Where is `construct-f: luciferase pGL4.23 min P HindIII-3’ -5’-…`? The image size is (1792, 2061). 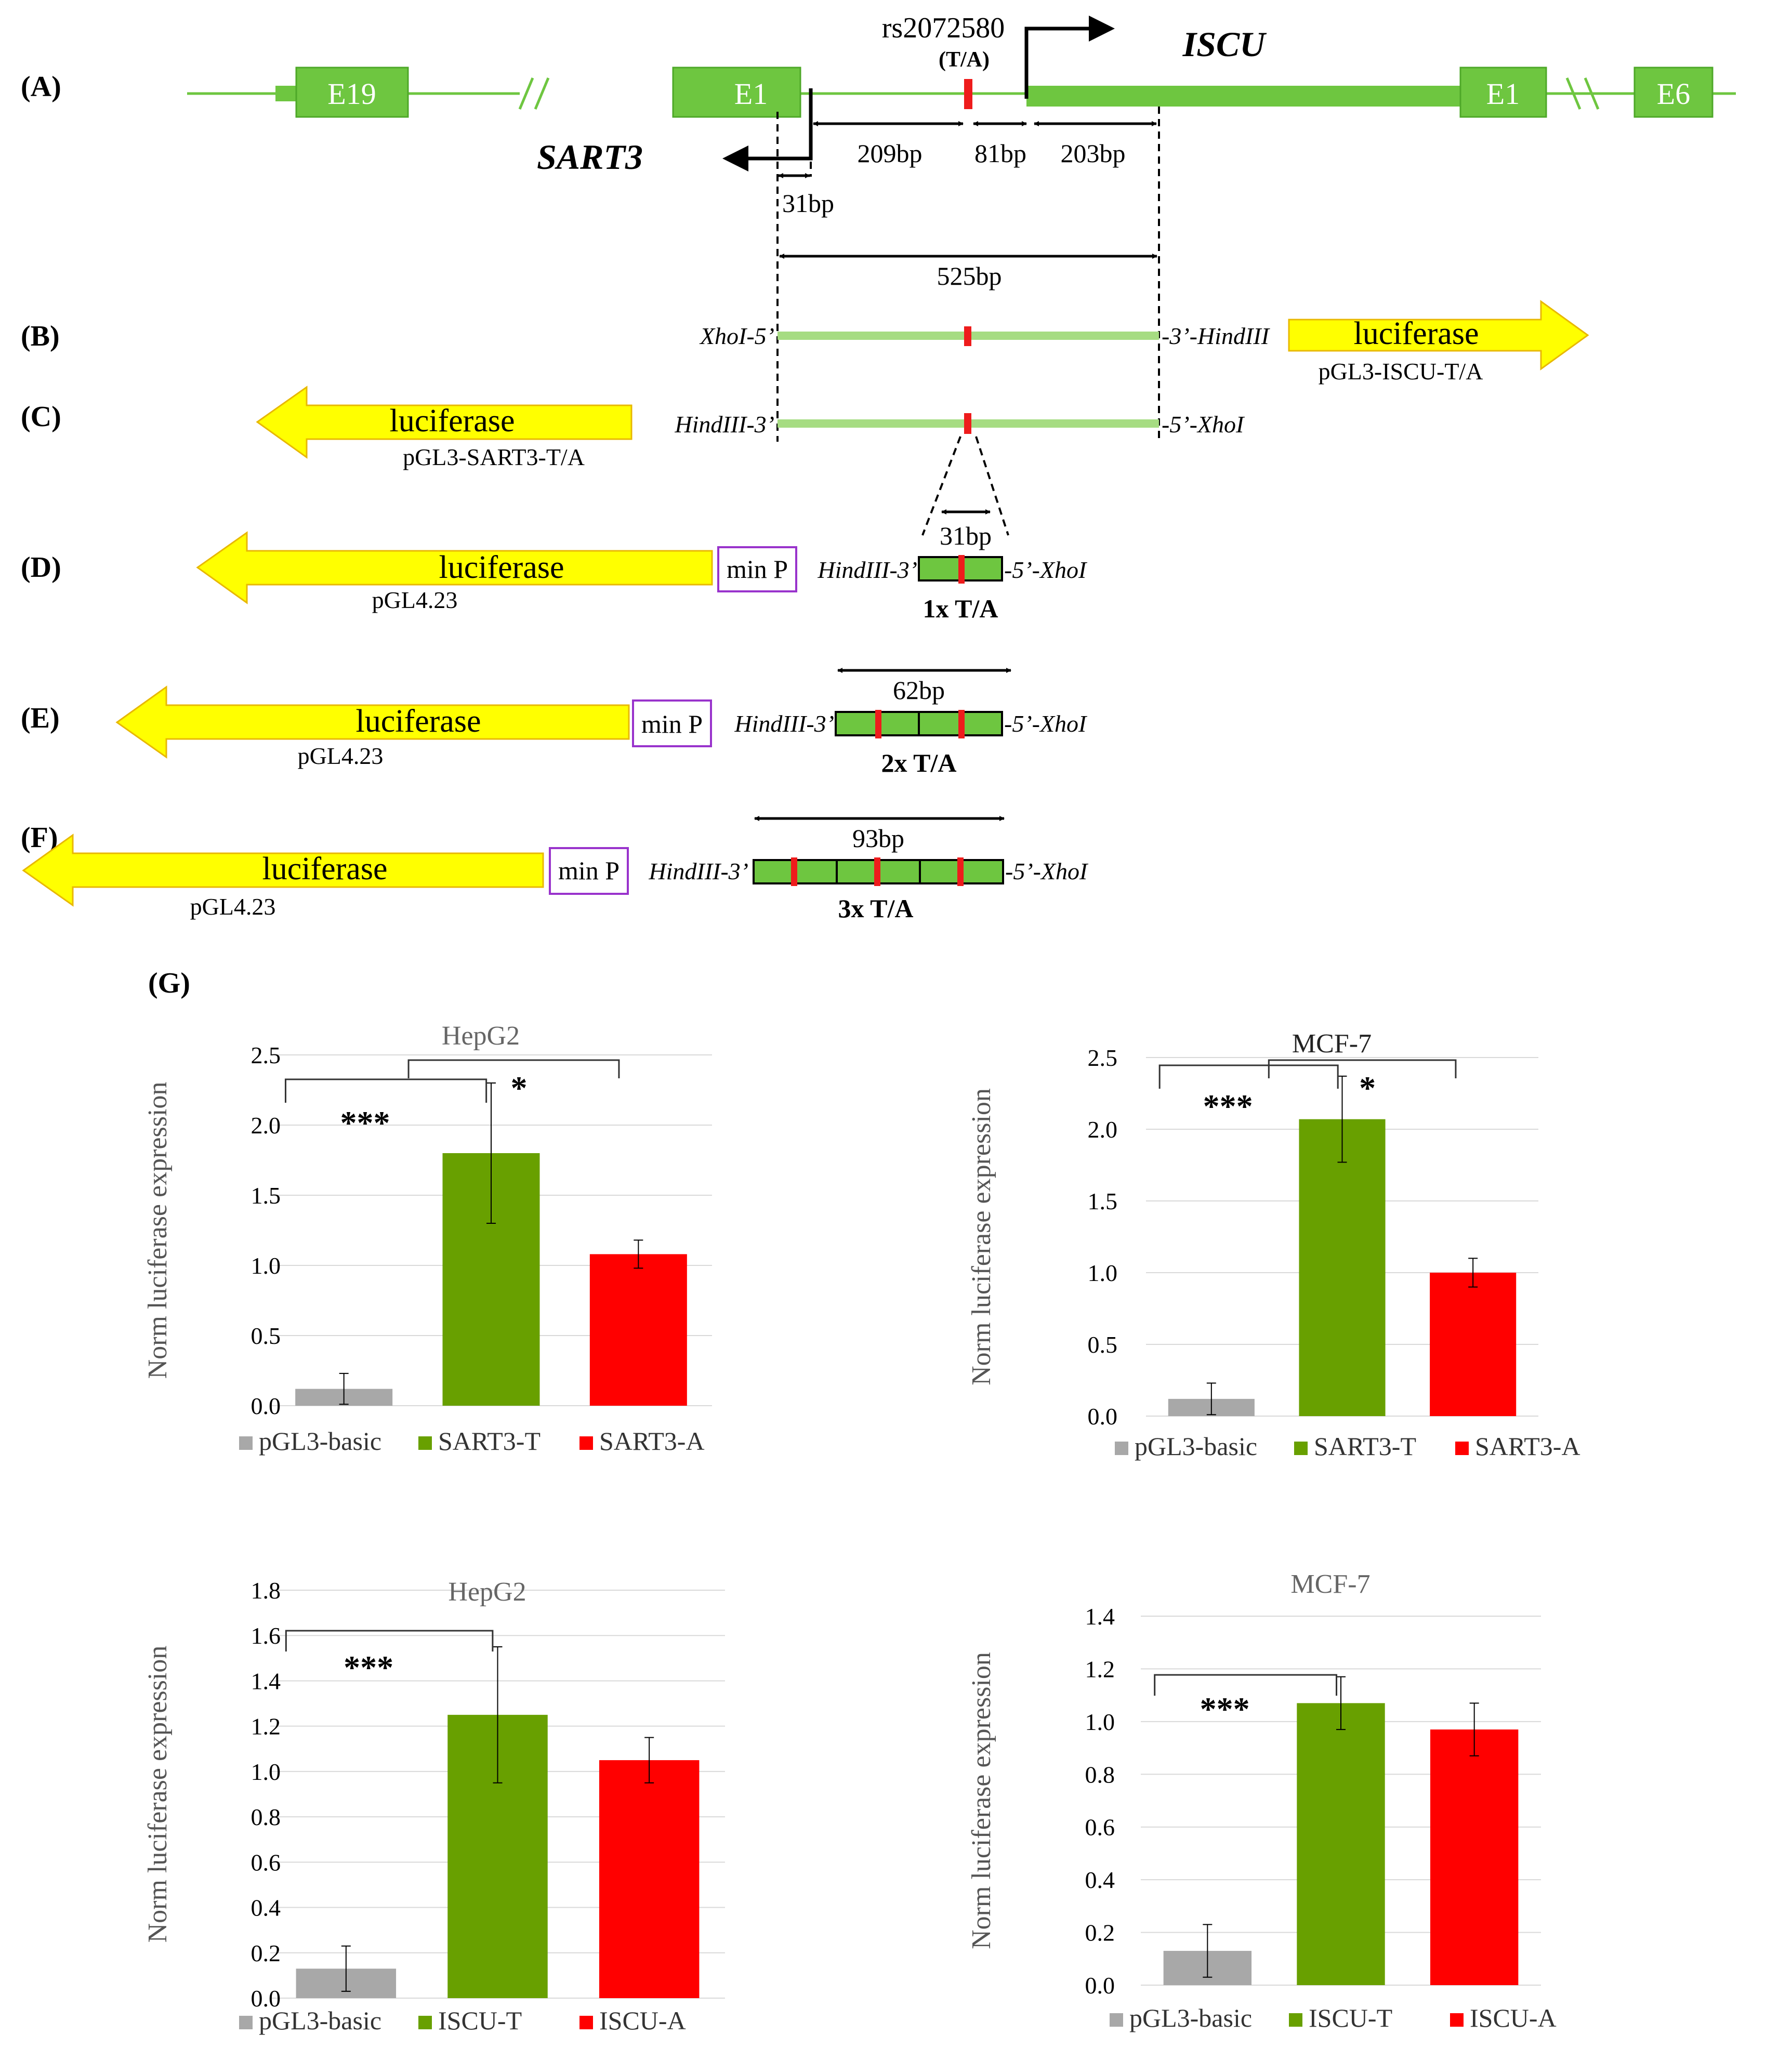
construct-f: luciferase pGL4.23 min P HindIII-3’ -5’-… is located at coordinates (555, 869).